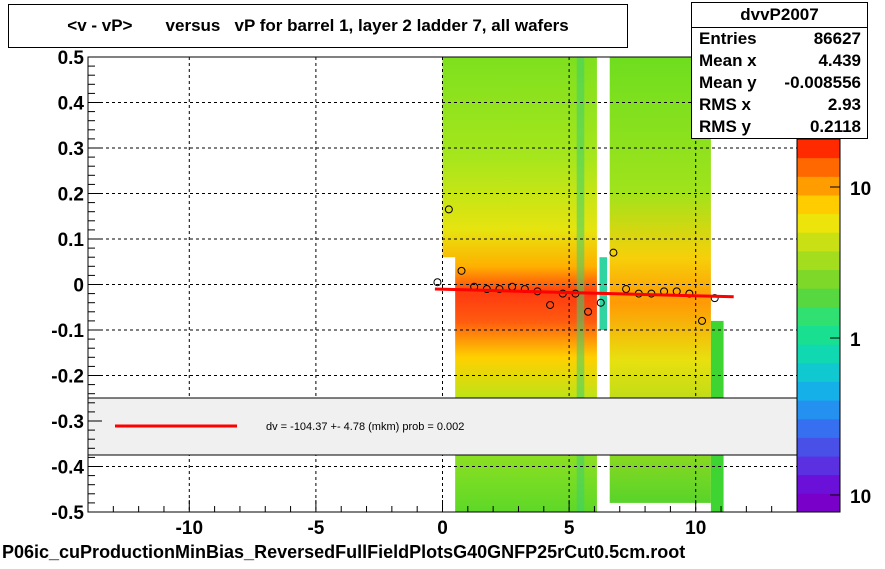 Image resolution: width=885 pixels, height=569 pixels. What do you see at coordinates (584, 293) in the screenshot?
I see `fit-line` at bounding box center [584, 293].